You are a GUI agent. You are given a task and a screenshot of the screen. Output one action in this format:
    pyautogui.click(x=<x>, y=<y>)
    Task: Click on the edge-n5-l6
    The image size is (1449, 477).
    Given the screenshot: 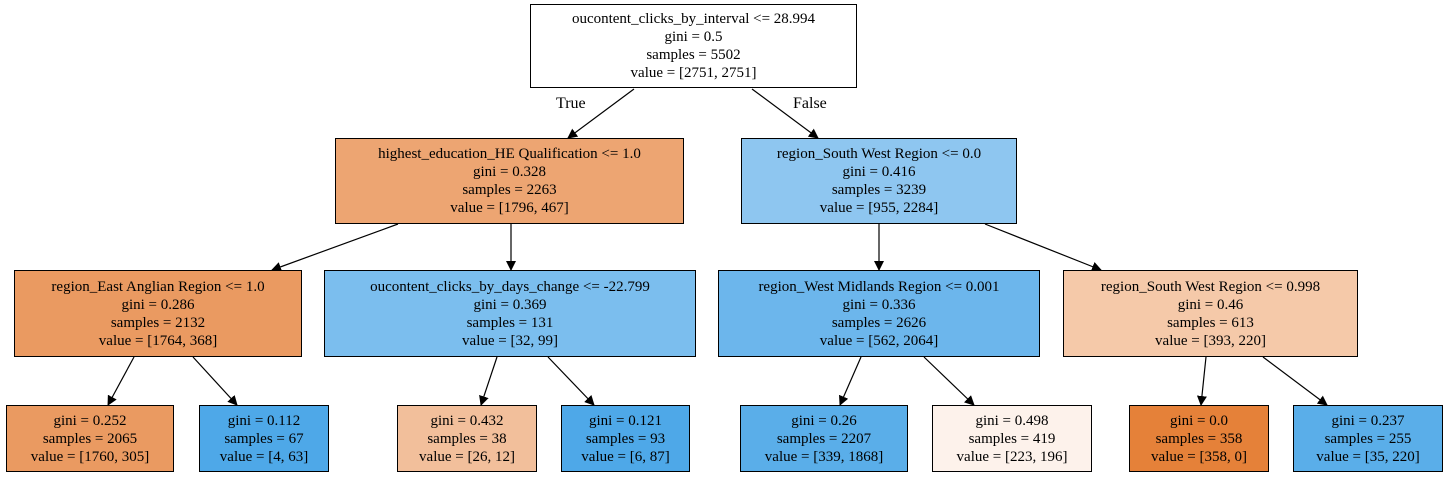 What is the action you would take?
    pyautogui.click(x=949, y=381)
    